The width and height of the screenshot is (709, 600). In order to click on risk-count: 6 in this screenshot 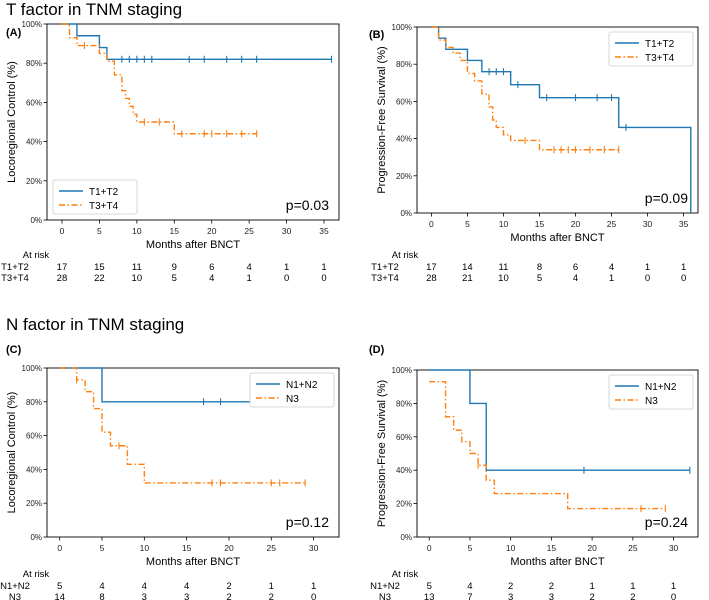, I will do `click(575, 267)`.